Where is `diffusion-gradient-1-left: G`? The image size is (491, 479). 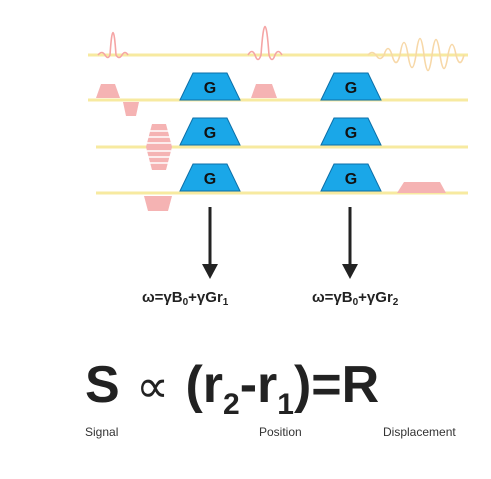
diffusion-gradient-1-left: G is located at coordinates (210, 86).